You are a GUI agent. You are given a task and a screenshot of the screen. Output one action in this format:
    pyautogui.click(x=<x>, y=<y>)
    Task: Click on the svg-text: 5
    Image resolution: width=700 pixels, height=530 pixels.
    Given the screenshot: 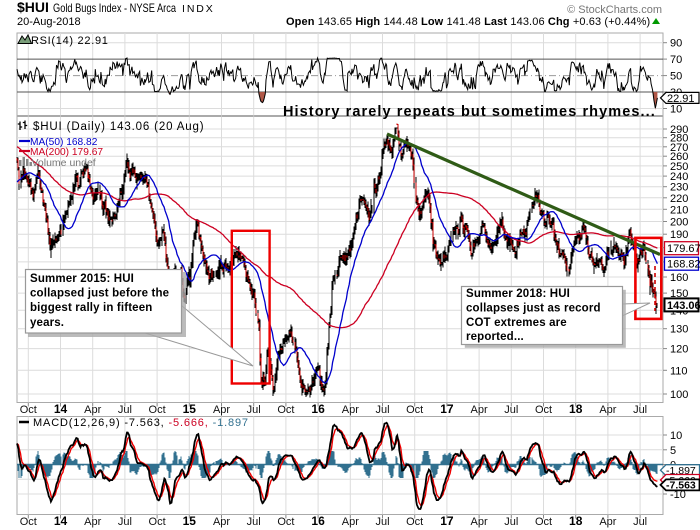 What is the action you would take?
    pyautogui.click(x=673, y=451)
    